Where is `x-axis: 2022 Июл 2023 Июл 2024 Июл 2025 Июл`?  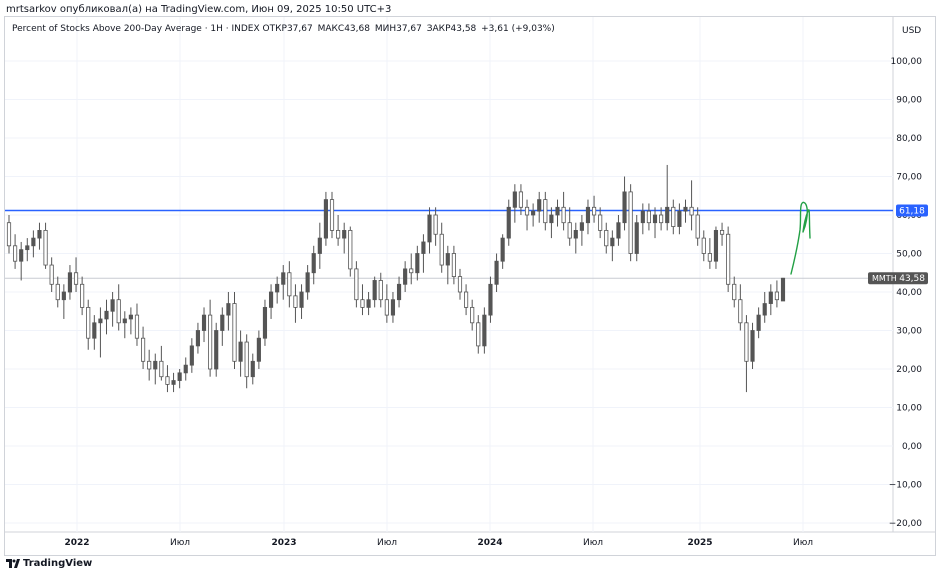
x-axis: 2022 Июл 2023 Июл 2024 Июл 2025 Июл is located at coordinates (438, 543).